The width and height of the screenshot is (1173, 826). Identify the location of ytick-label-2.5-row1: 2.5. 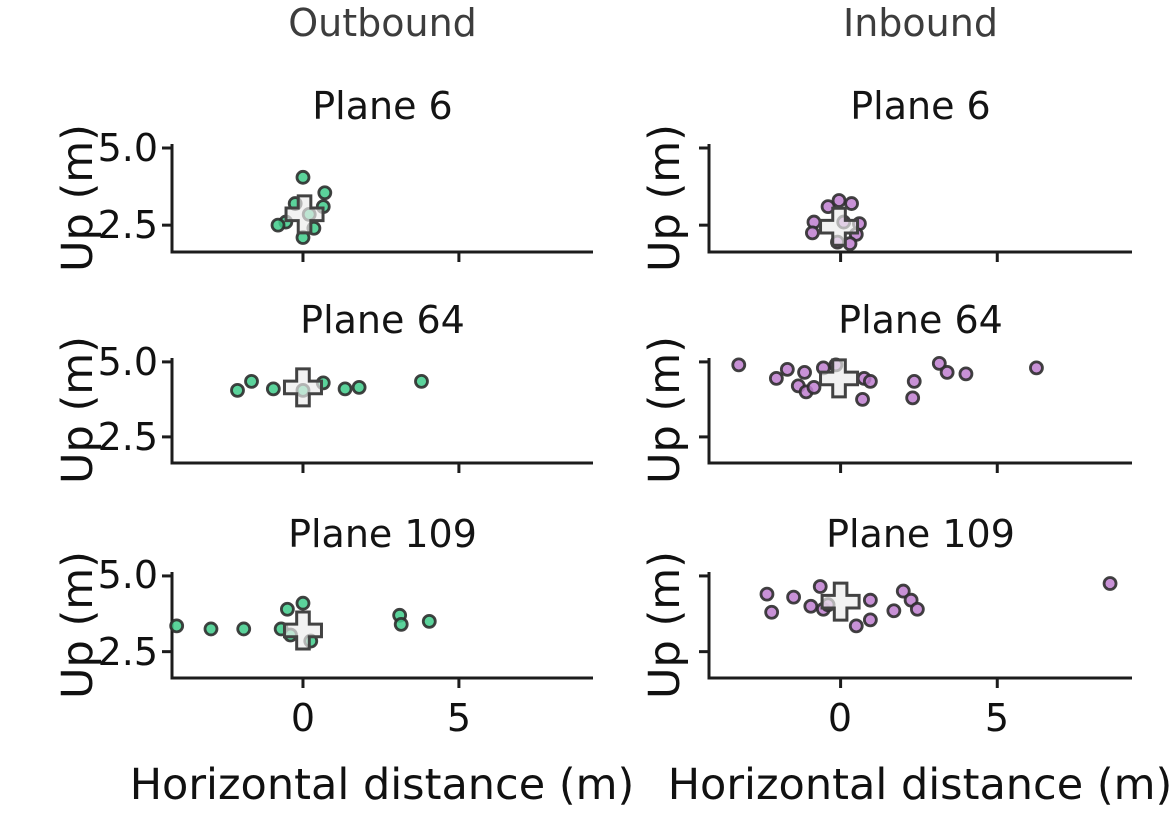
(127, 225).